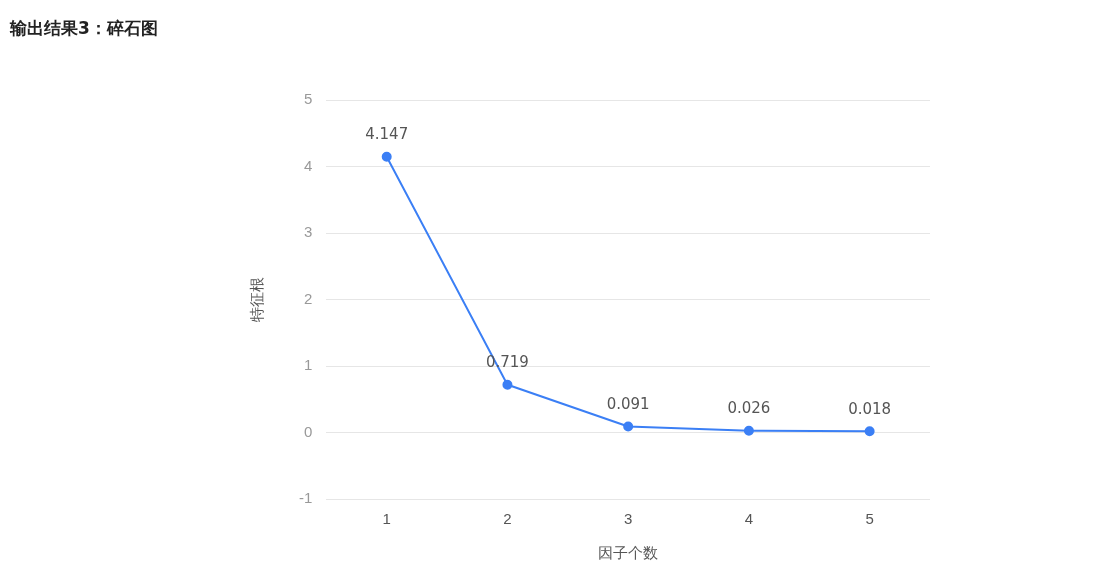  What do you see at coordinates (870, 408) in the screenshot?
I see `data-label: 0.018` at bounding box center [870, 408].